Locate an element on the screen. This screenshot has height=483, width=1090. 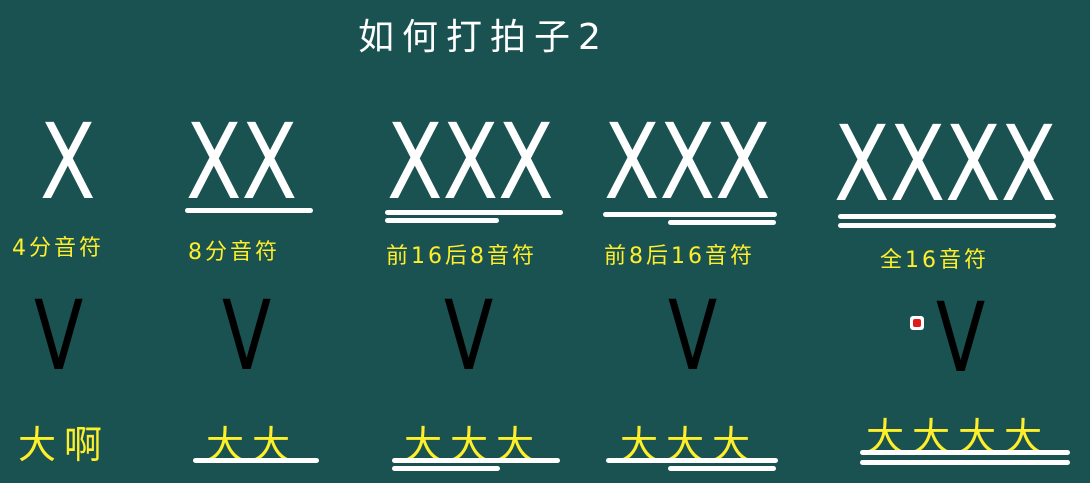
note-symbols: XX is located at coordinates (242, 162).